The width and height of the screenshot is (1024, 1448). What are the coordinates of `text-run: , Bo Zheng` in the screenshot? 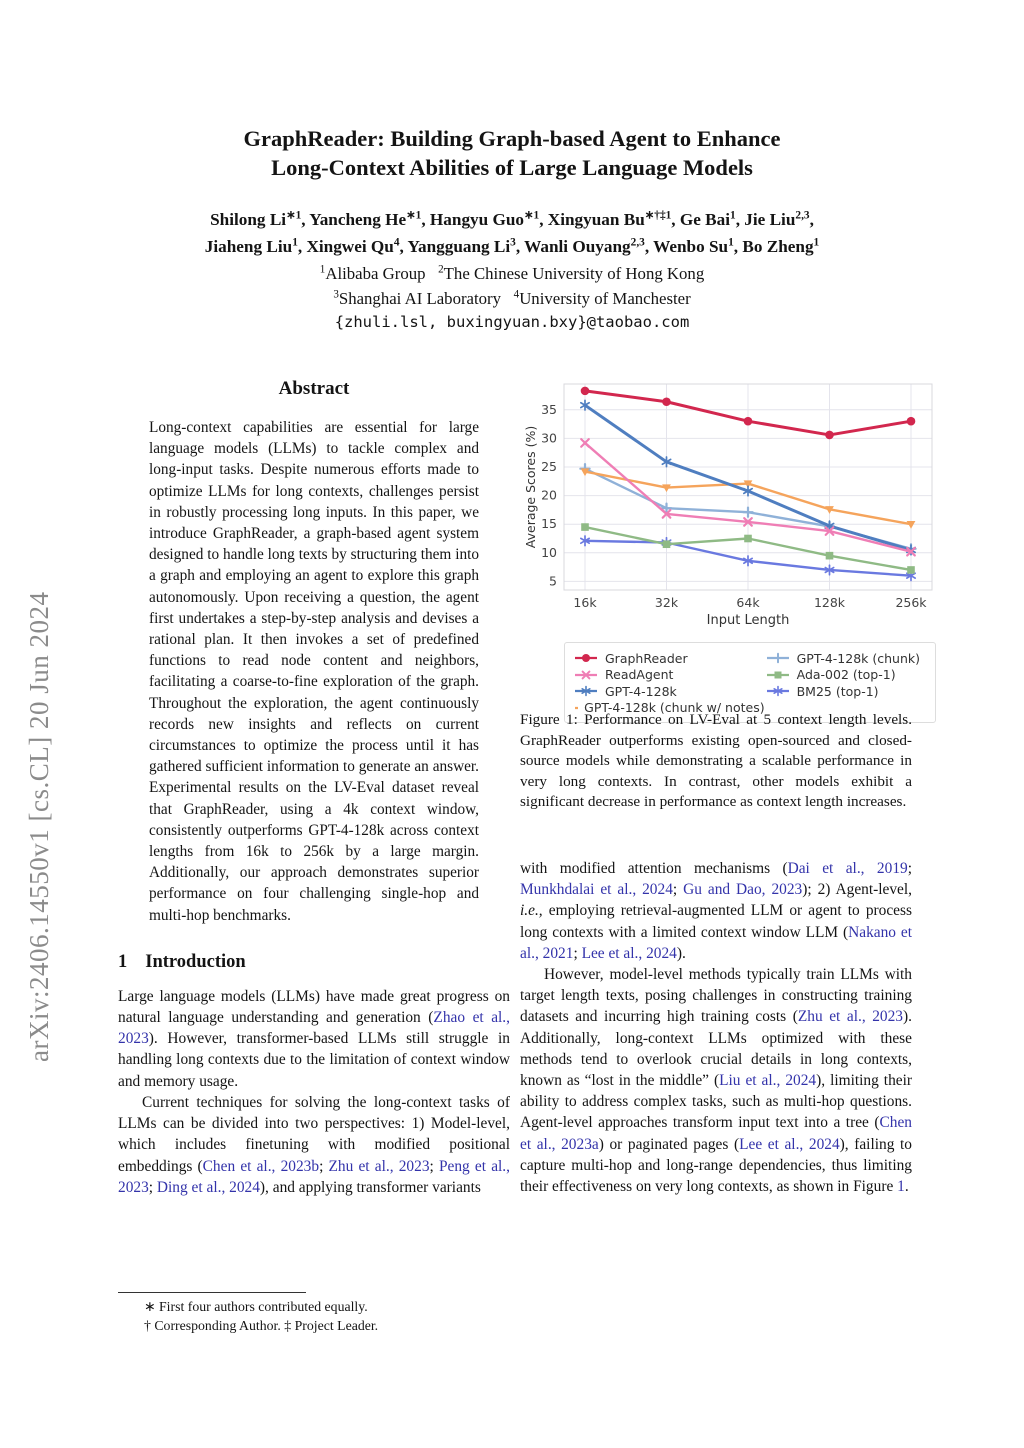 It's located at (773, 246).